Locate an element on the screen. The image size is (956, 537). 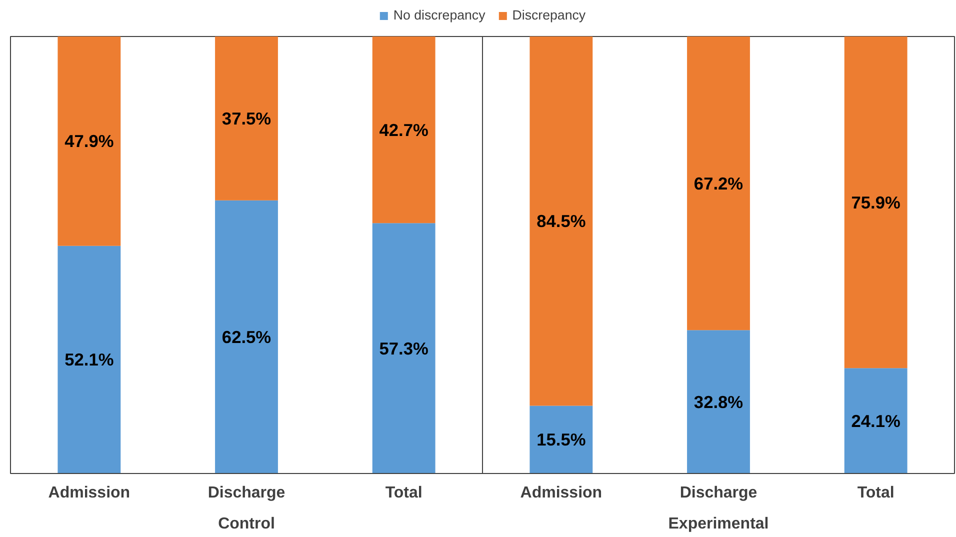
data-label: 15.5% is located at coordinates (561, 440).